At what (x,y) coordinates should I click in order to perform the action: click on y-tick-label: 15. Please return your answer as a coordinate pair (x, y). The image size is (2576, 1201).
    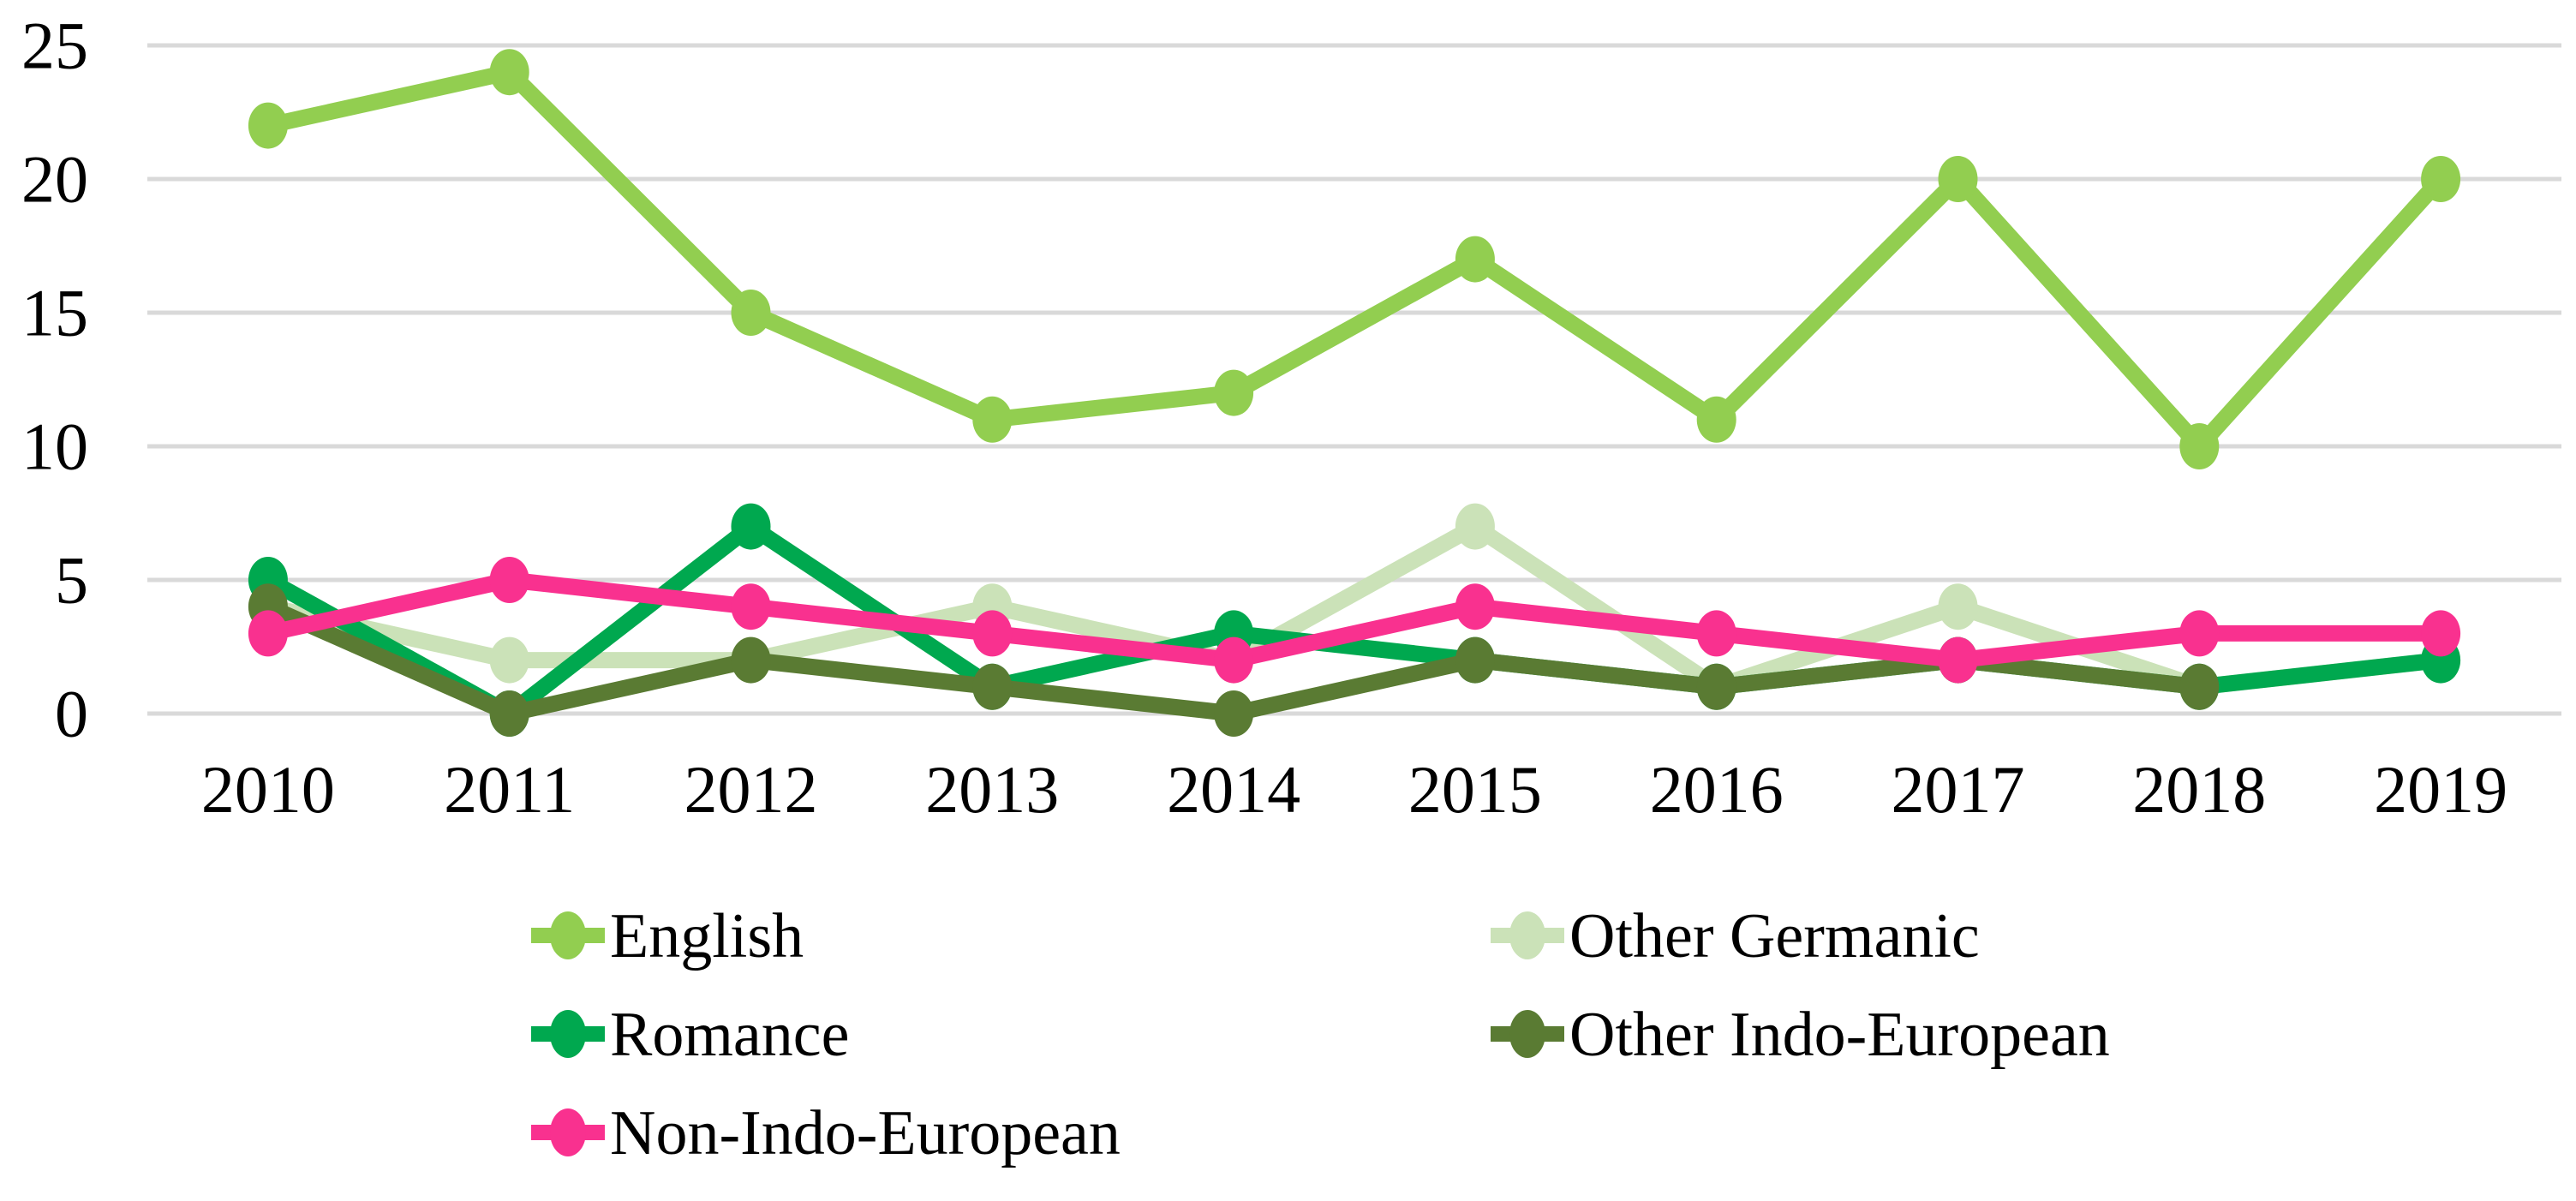
    Looking at the image, I should click on (55, 313).